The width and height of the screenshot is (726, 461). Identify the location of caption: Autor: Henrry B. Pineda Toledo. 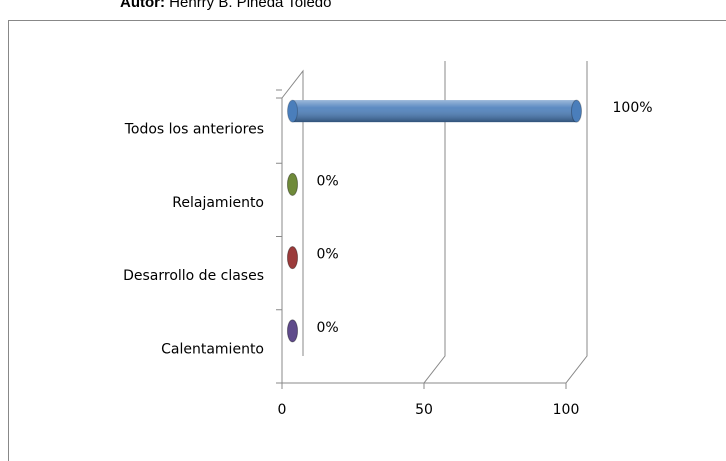
(226, 5).